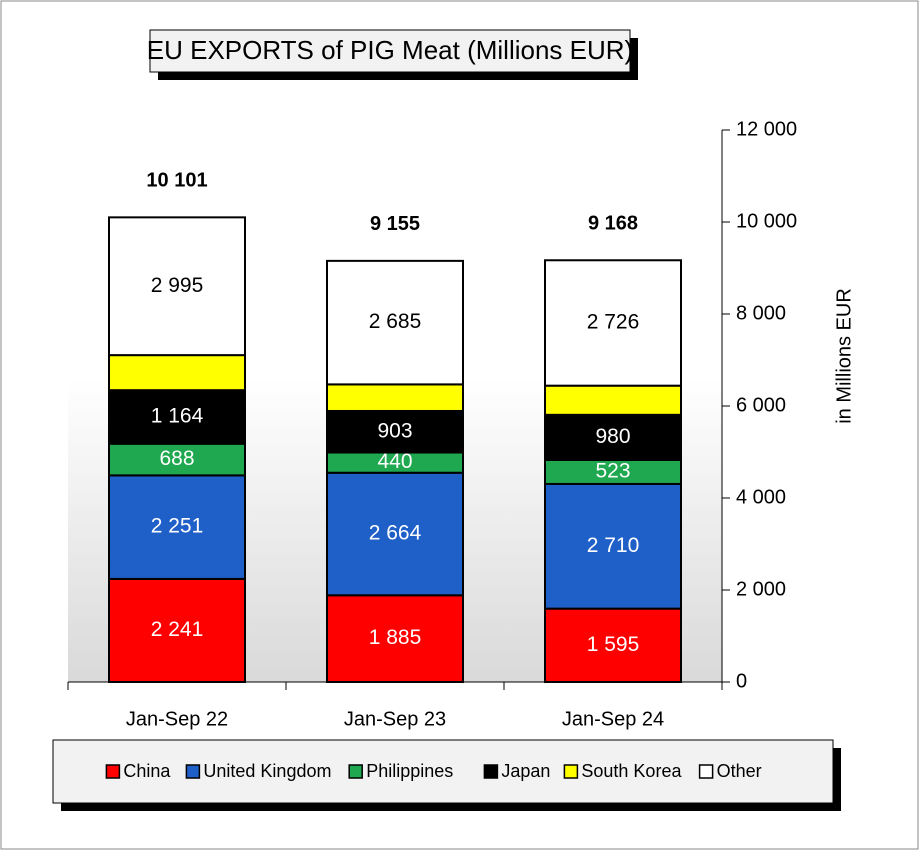 The width and height of the screenshot is (920, 856). I want to click on y-tick-label: 6 000, so click(761, 405).